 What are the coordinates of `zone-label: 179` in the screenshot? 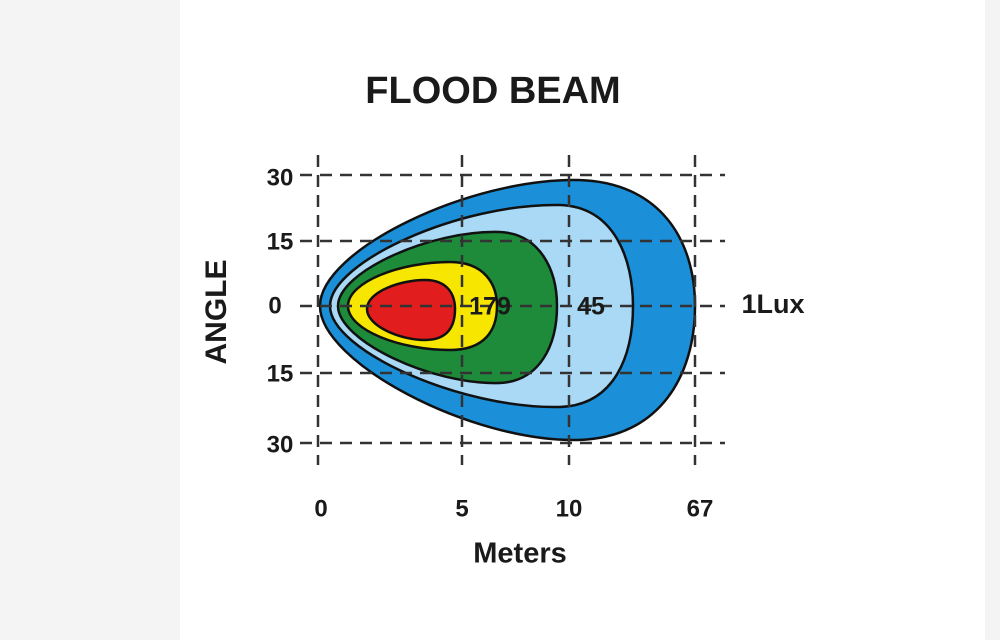 It's located at (490, 307).